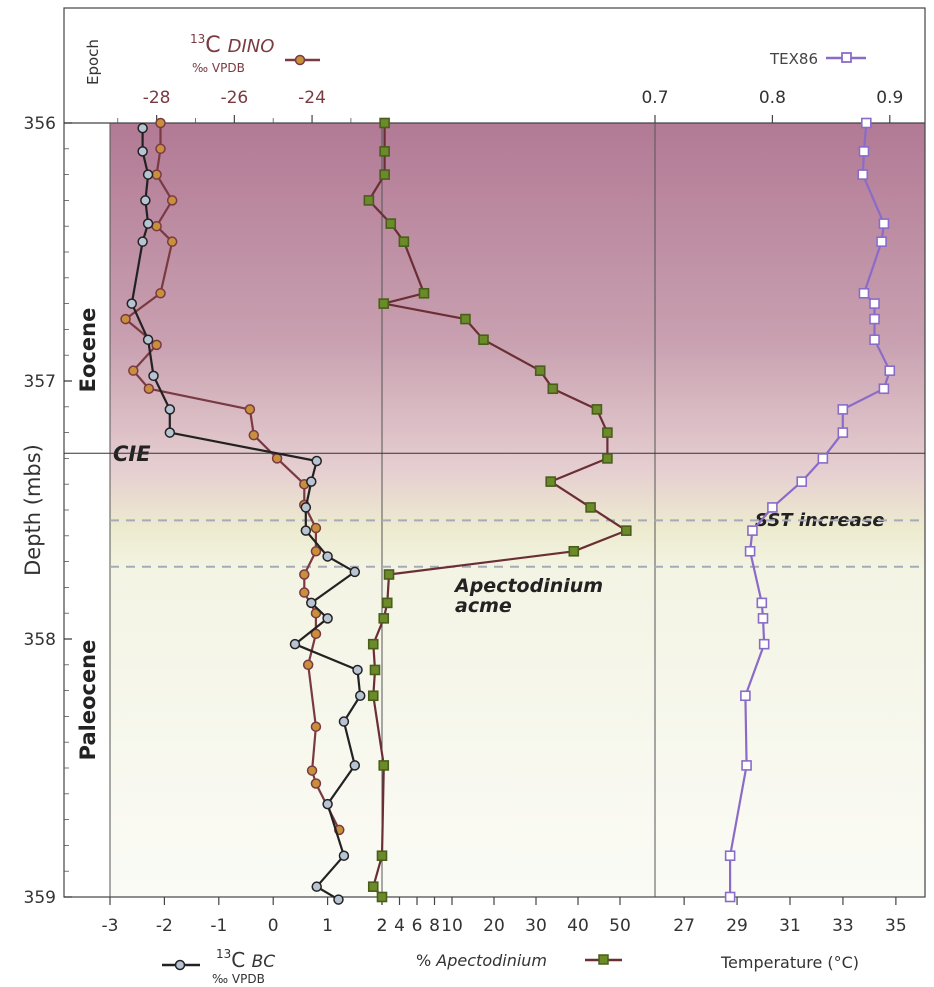  I want to click on acme-label-1: Apectodinium, so click(528, 586).